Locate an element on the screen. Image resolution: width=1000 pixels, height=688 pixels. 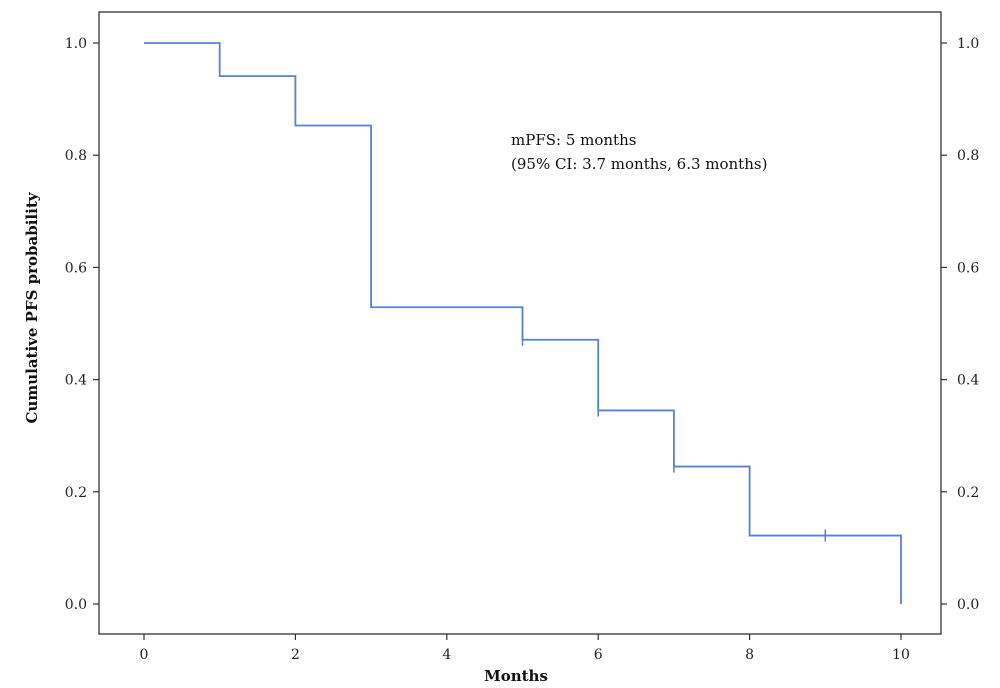
y-tick-label-left: 0.8 is located at coordinates (76, 156).